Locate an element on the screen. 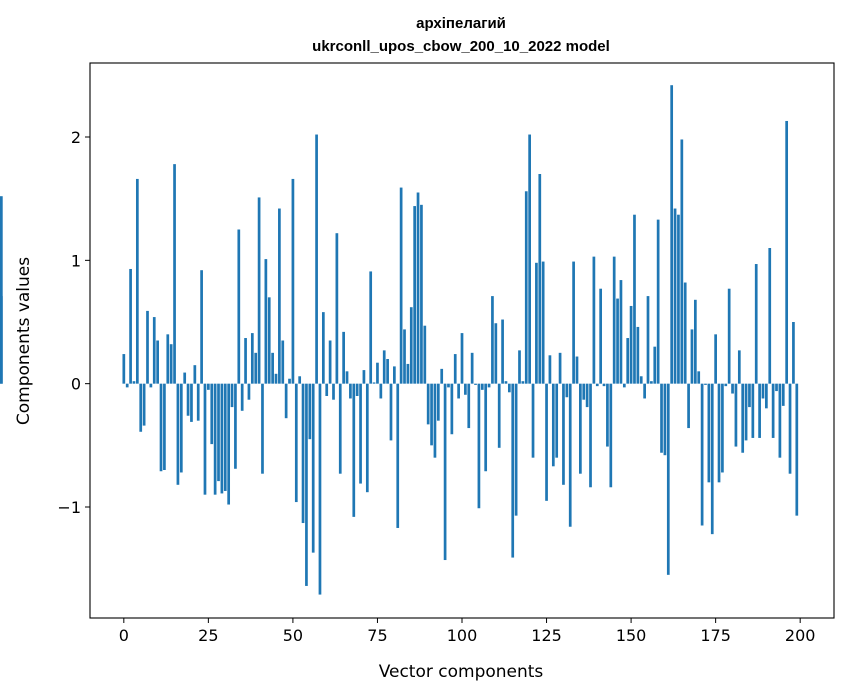  y-tick-label: 0 is located at coordinates (76, 384).